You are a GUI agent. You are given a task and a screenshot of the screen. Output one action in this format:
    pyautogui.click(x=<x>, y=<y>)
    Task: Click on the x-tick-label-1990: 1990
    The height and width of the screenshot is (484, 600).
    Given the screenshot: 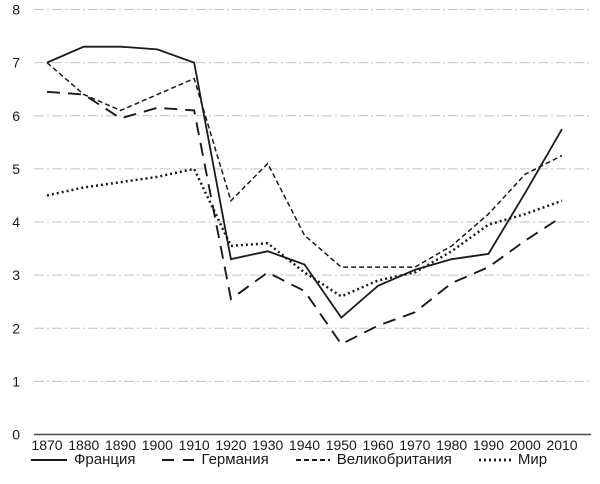 What is the action you would take?
    pyautogui.click(x=488, y=444)
    